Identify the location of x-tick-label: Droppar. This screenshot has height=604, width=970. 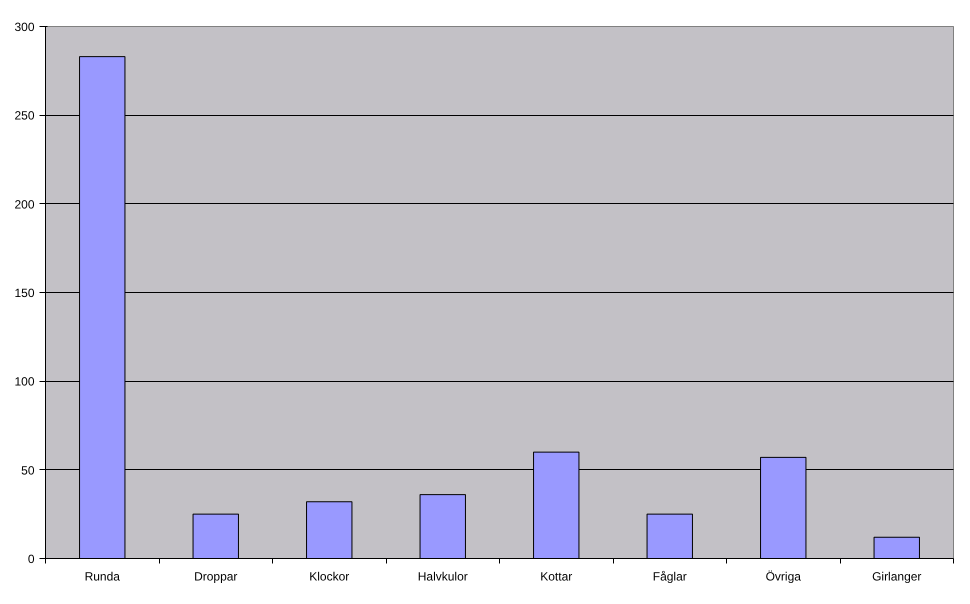
(216, 577).